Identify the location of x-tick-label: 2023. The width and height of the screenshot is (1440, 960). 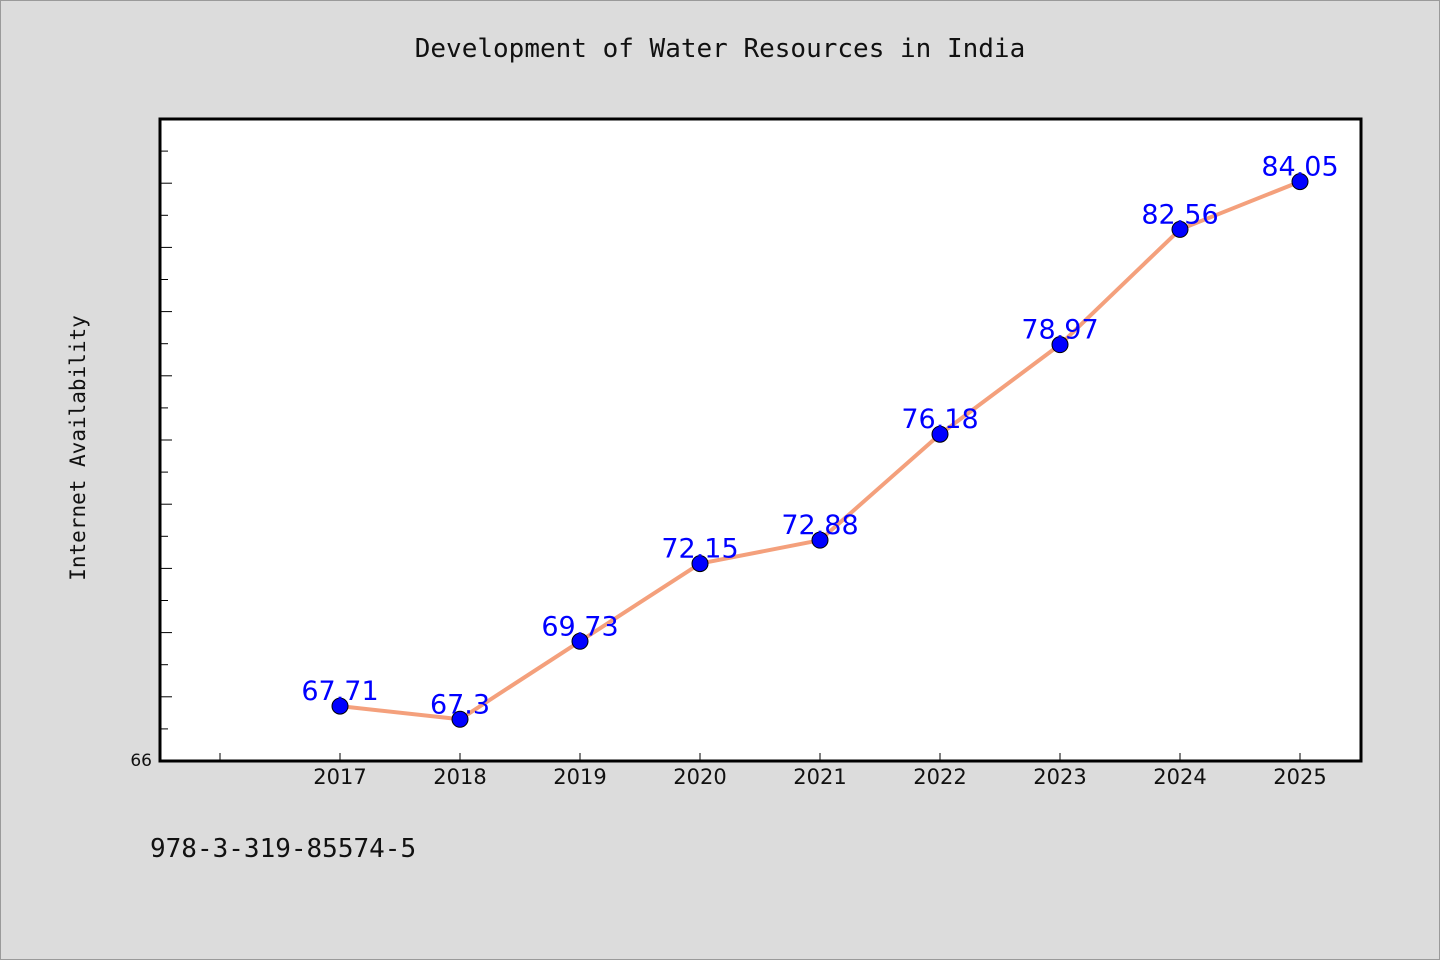
(1059, 777).